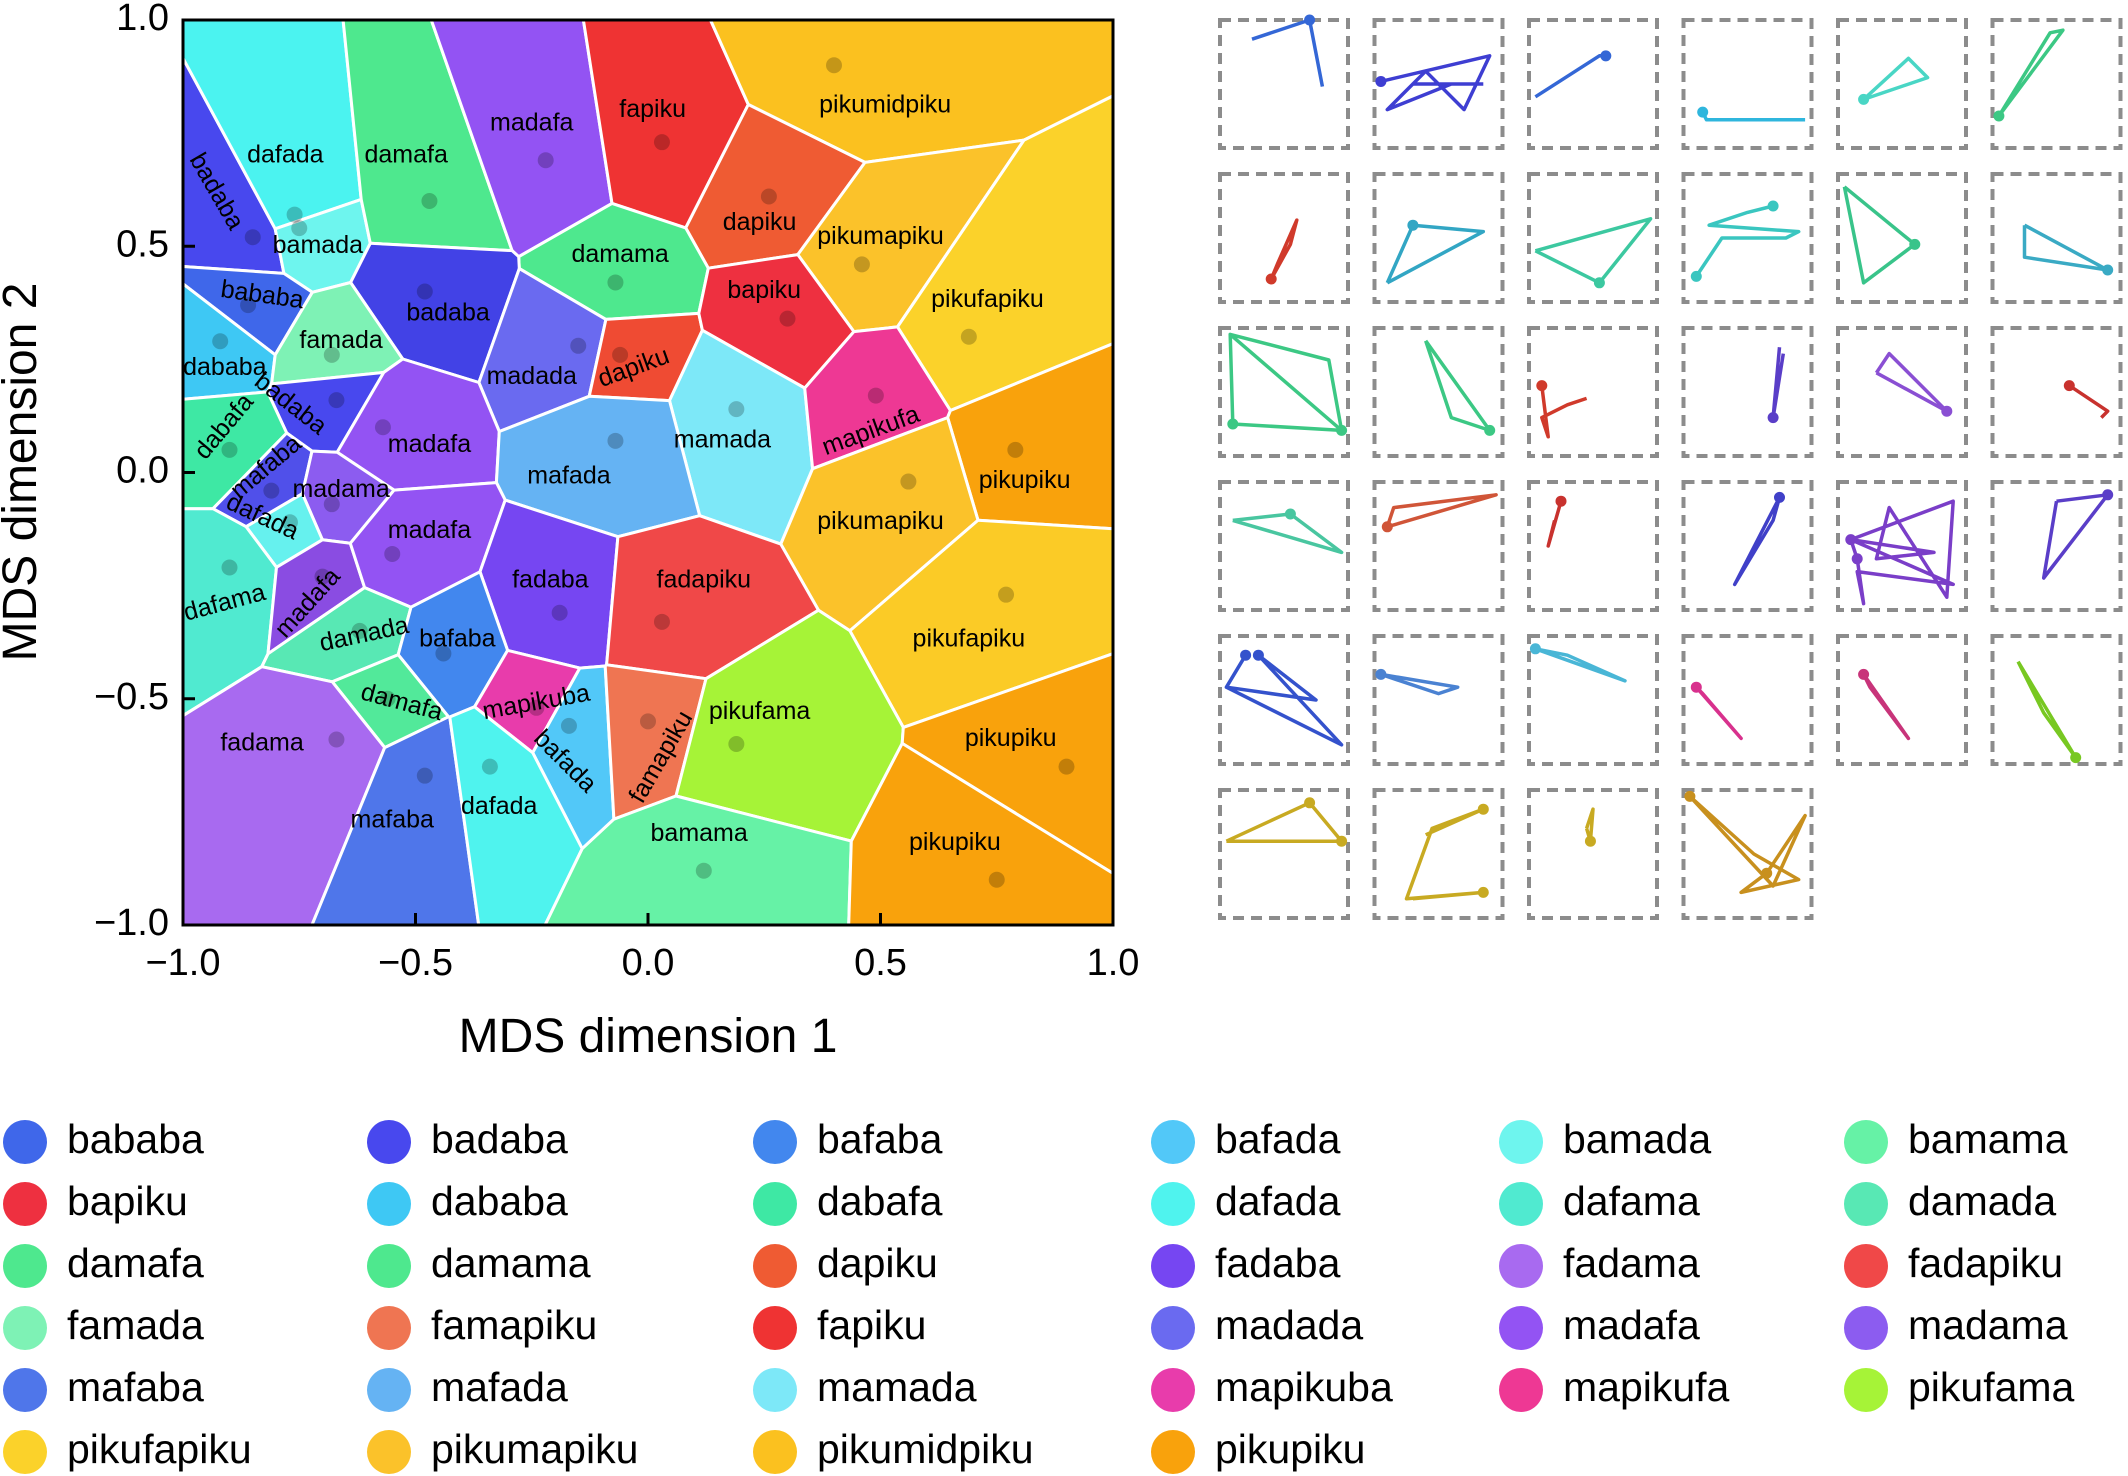 The width and height of the screenshot is (2128, 1476). I want to click on legend-label: bamama, so click(1988, 1139).